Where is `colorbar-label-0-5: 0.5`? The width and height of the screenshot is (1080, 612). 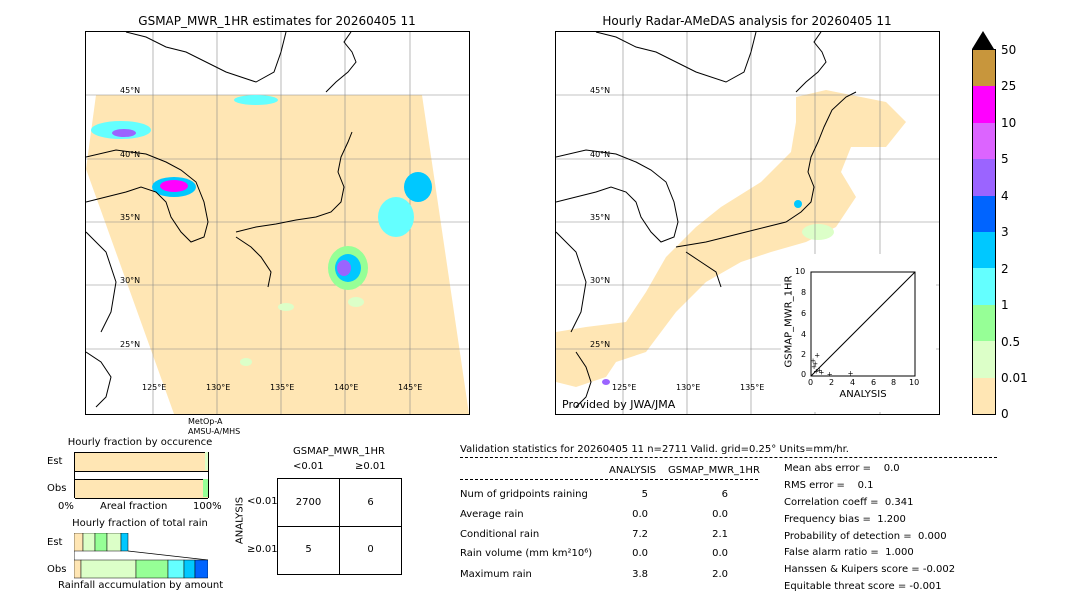
colorbar-label-0-5: 0.5 is located at coordinates (1011, 342).